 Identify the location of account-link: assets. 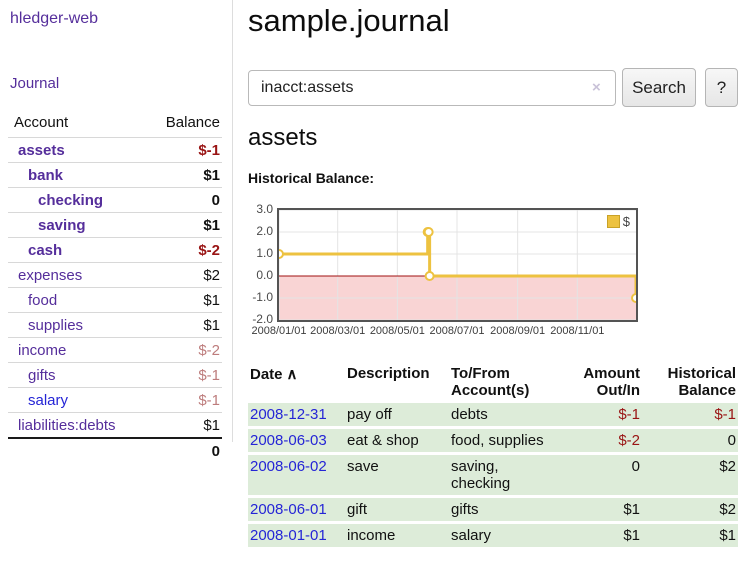
(41, 150).